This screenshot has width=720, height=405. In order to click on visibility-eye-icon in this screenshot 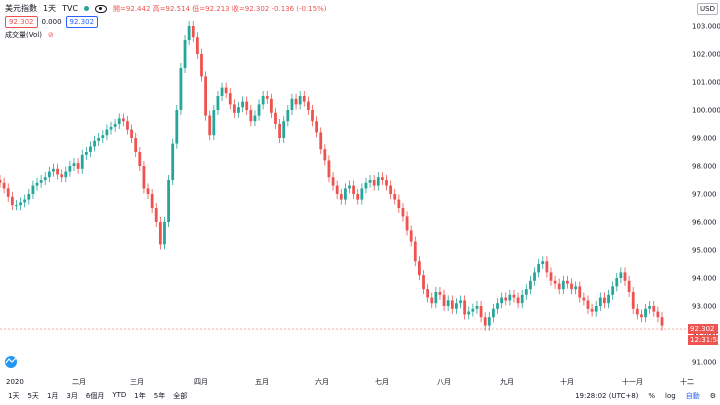, I will do `click(101, 8)`.